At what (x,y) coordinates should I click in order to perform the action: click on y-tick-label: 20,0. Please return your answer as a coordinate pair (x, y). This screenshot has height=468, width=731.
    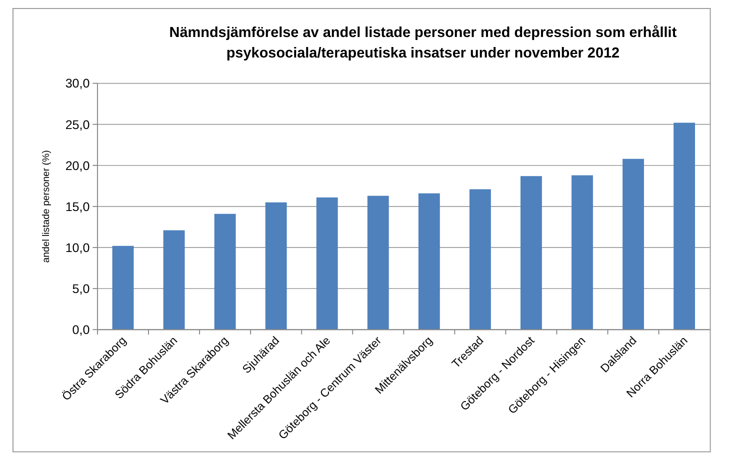
    Looking at the image, I should click on (77, 165).